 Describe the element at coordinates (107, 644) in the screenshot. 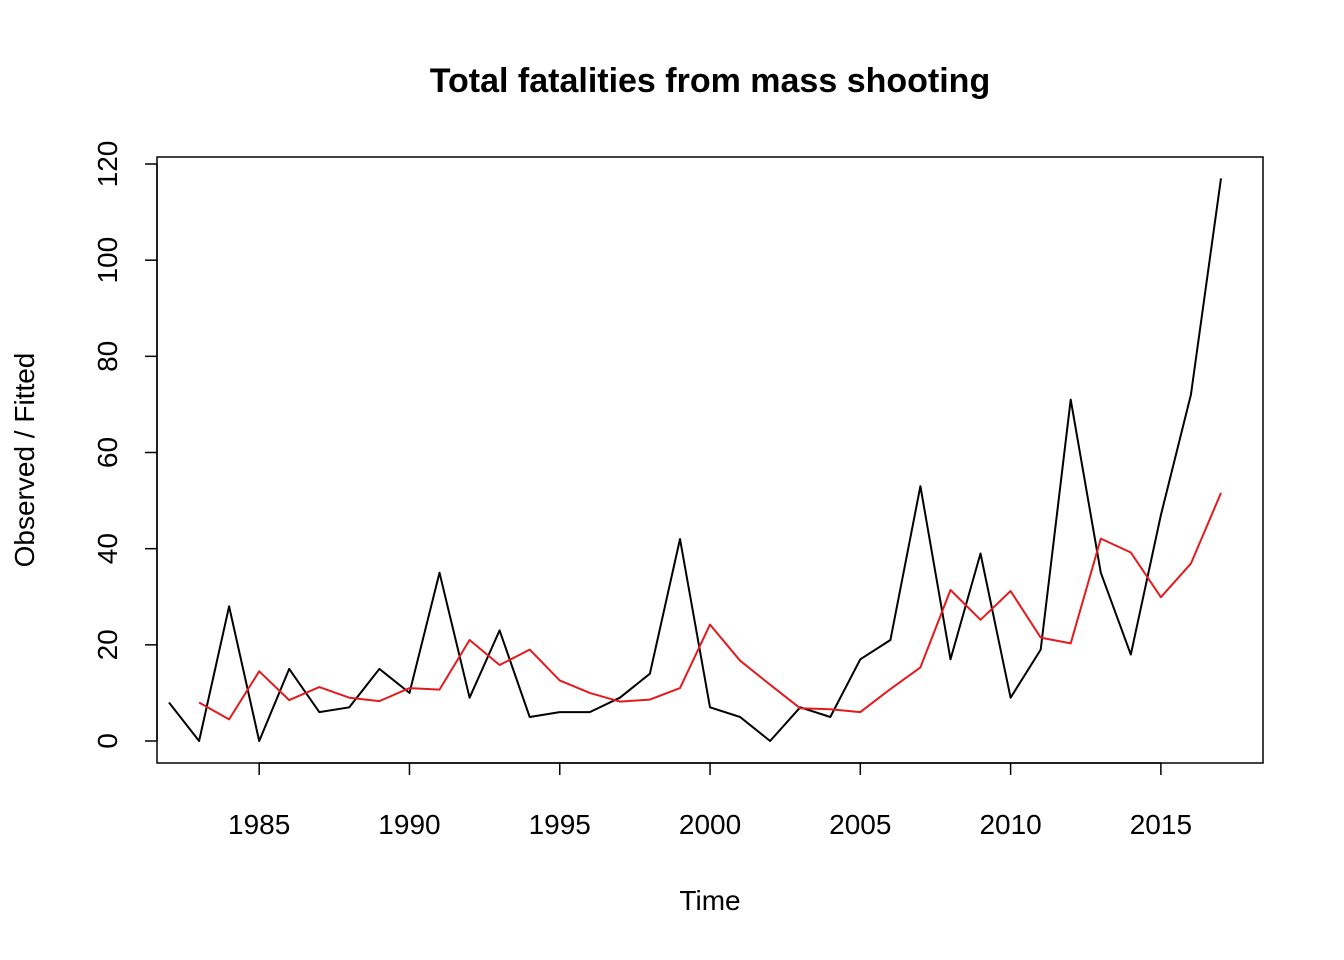

I see `y-tick-label: 20` at that location.